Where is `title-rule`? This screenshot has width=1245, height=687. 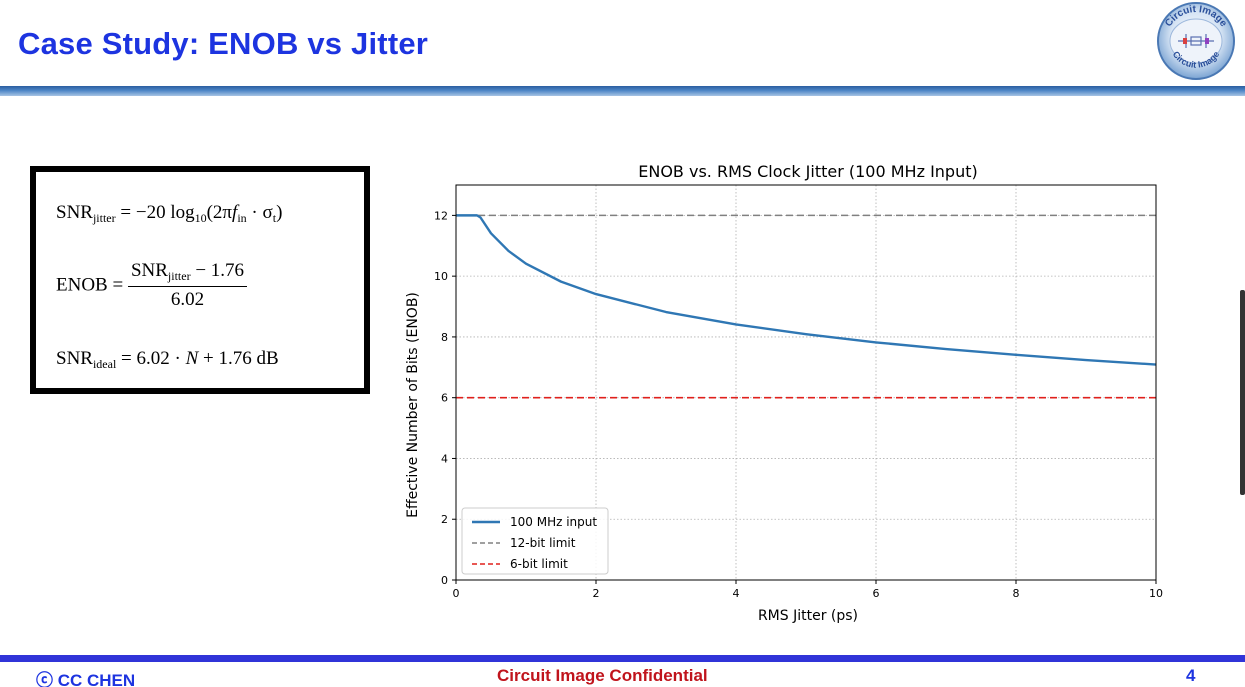
title-rule is located at coordinates (622, 91).